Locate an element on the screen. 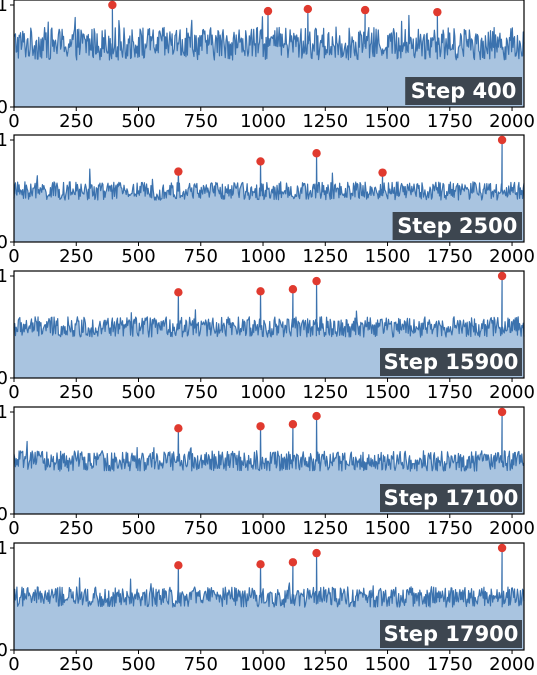 The image size is (537, 675). step-badge-label: Step 17100 is located at coordinates (451, 498).